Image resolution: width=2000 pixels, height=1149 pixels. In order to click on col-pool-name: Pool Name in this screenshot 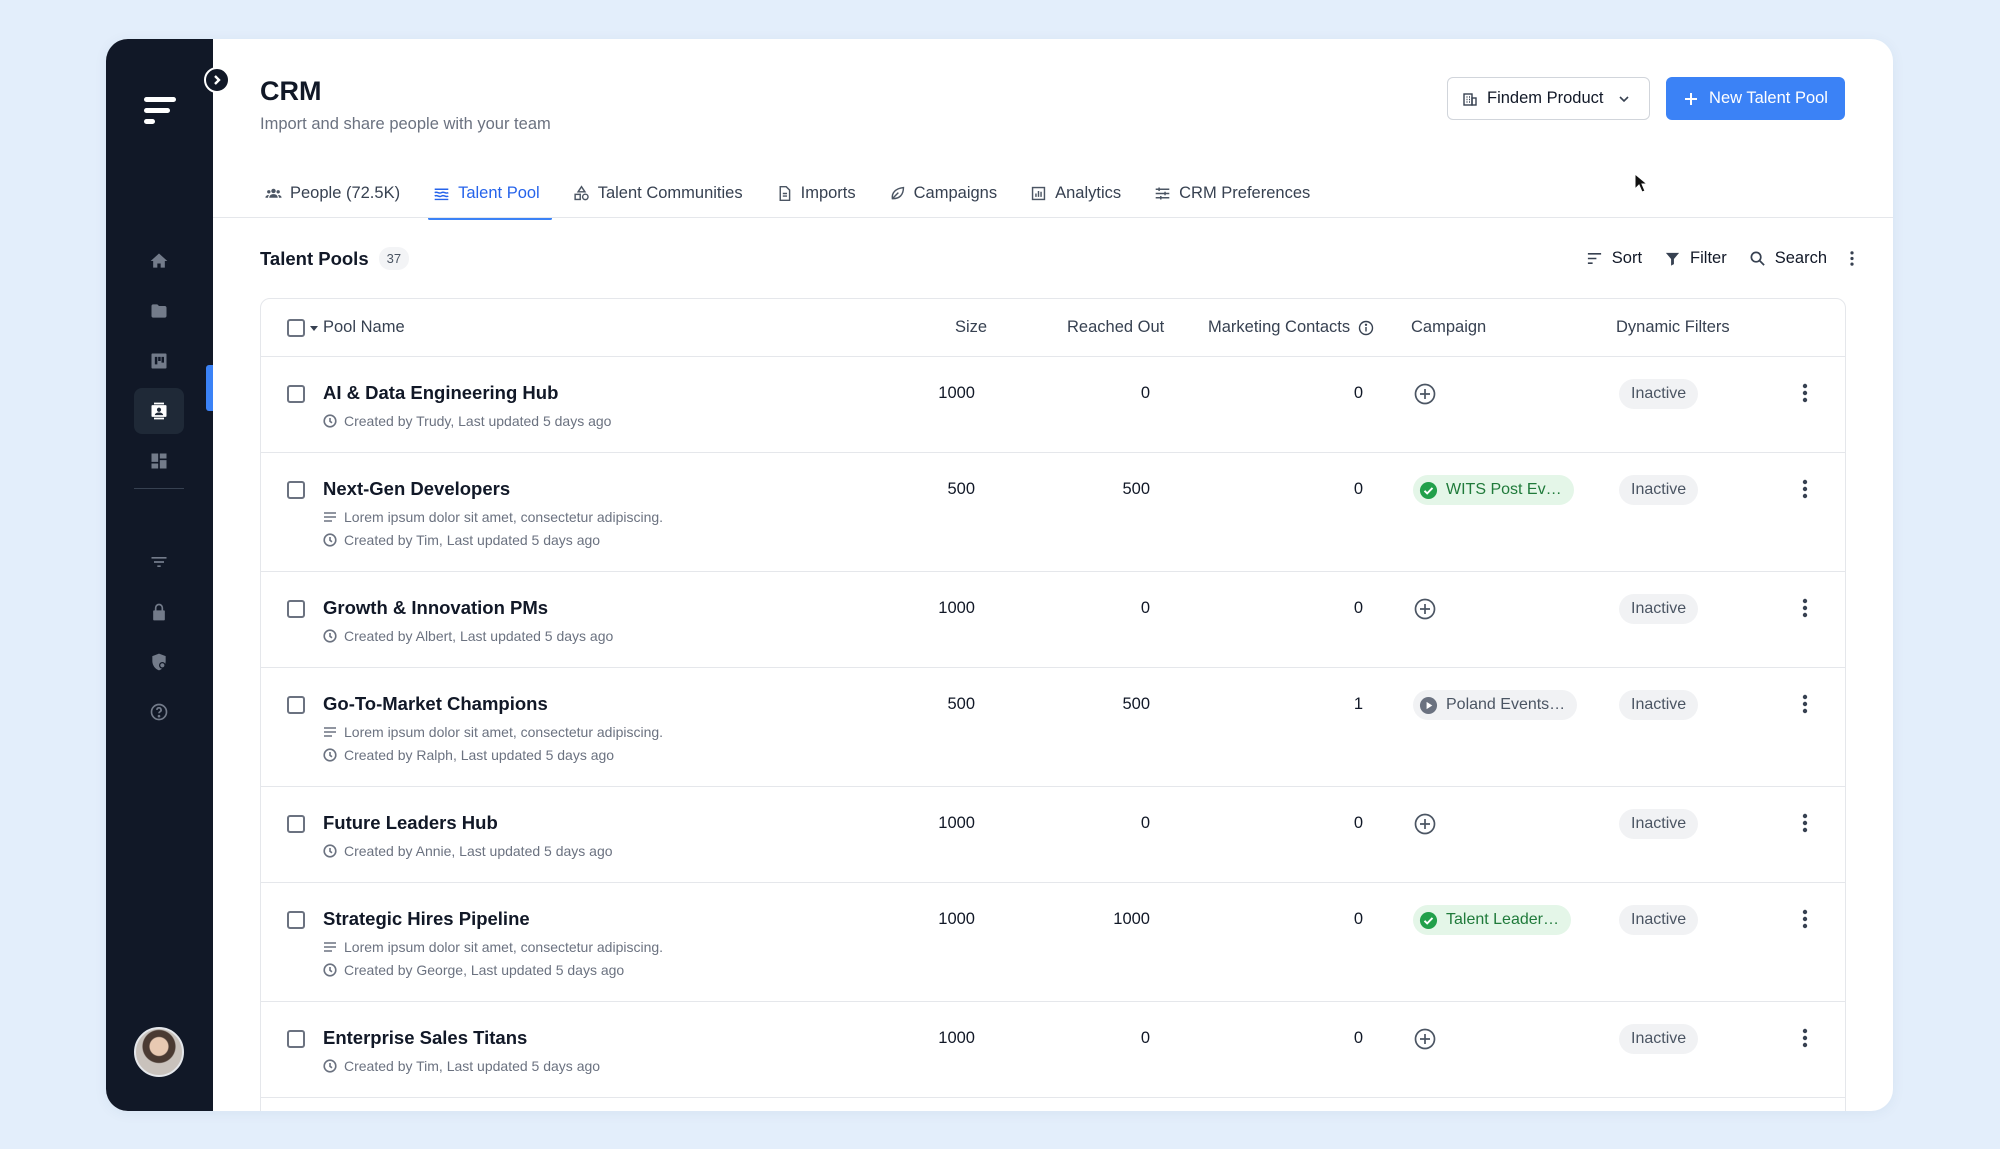, I will do `click(364, 327)`.